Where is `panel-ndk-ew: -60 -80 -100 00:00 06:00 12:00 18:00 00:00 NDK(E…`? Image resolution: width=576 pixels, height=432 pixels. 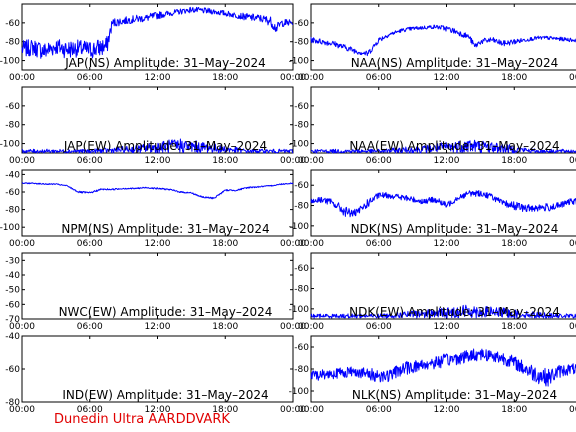
panel-ndk-ew: -60 -80 -100 00:00 06:00 12:00 18:00 00:00 NDK(E… is located at coordinates (432, 292).